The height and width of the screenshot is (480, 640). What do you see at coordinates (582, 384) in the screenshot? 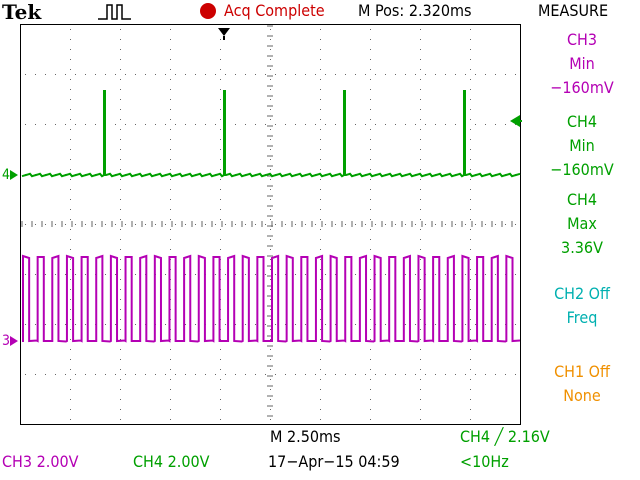
I see `measurement-5: CH1 Off None` at bounding box center [582, 384].